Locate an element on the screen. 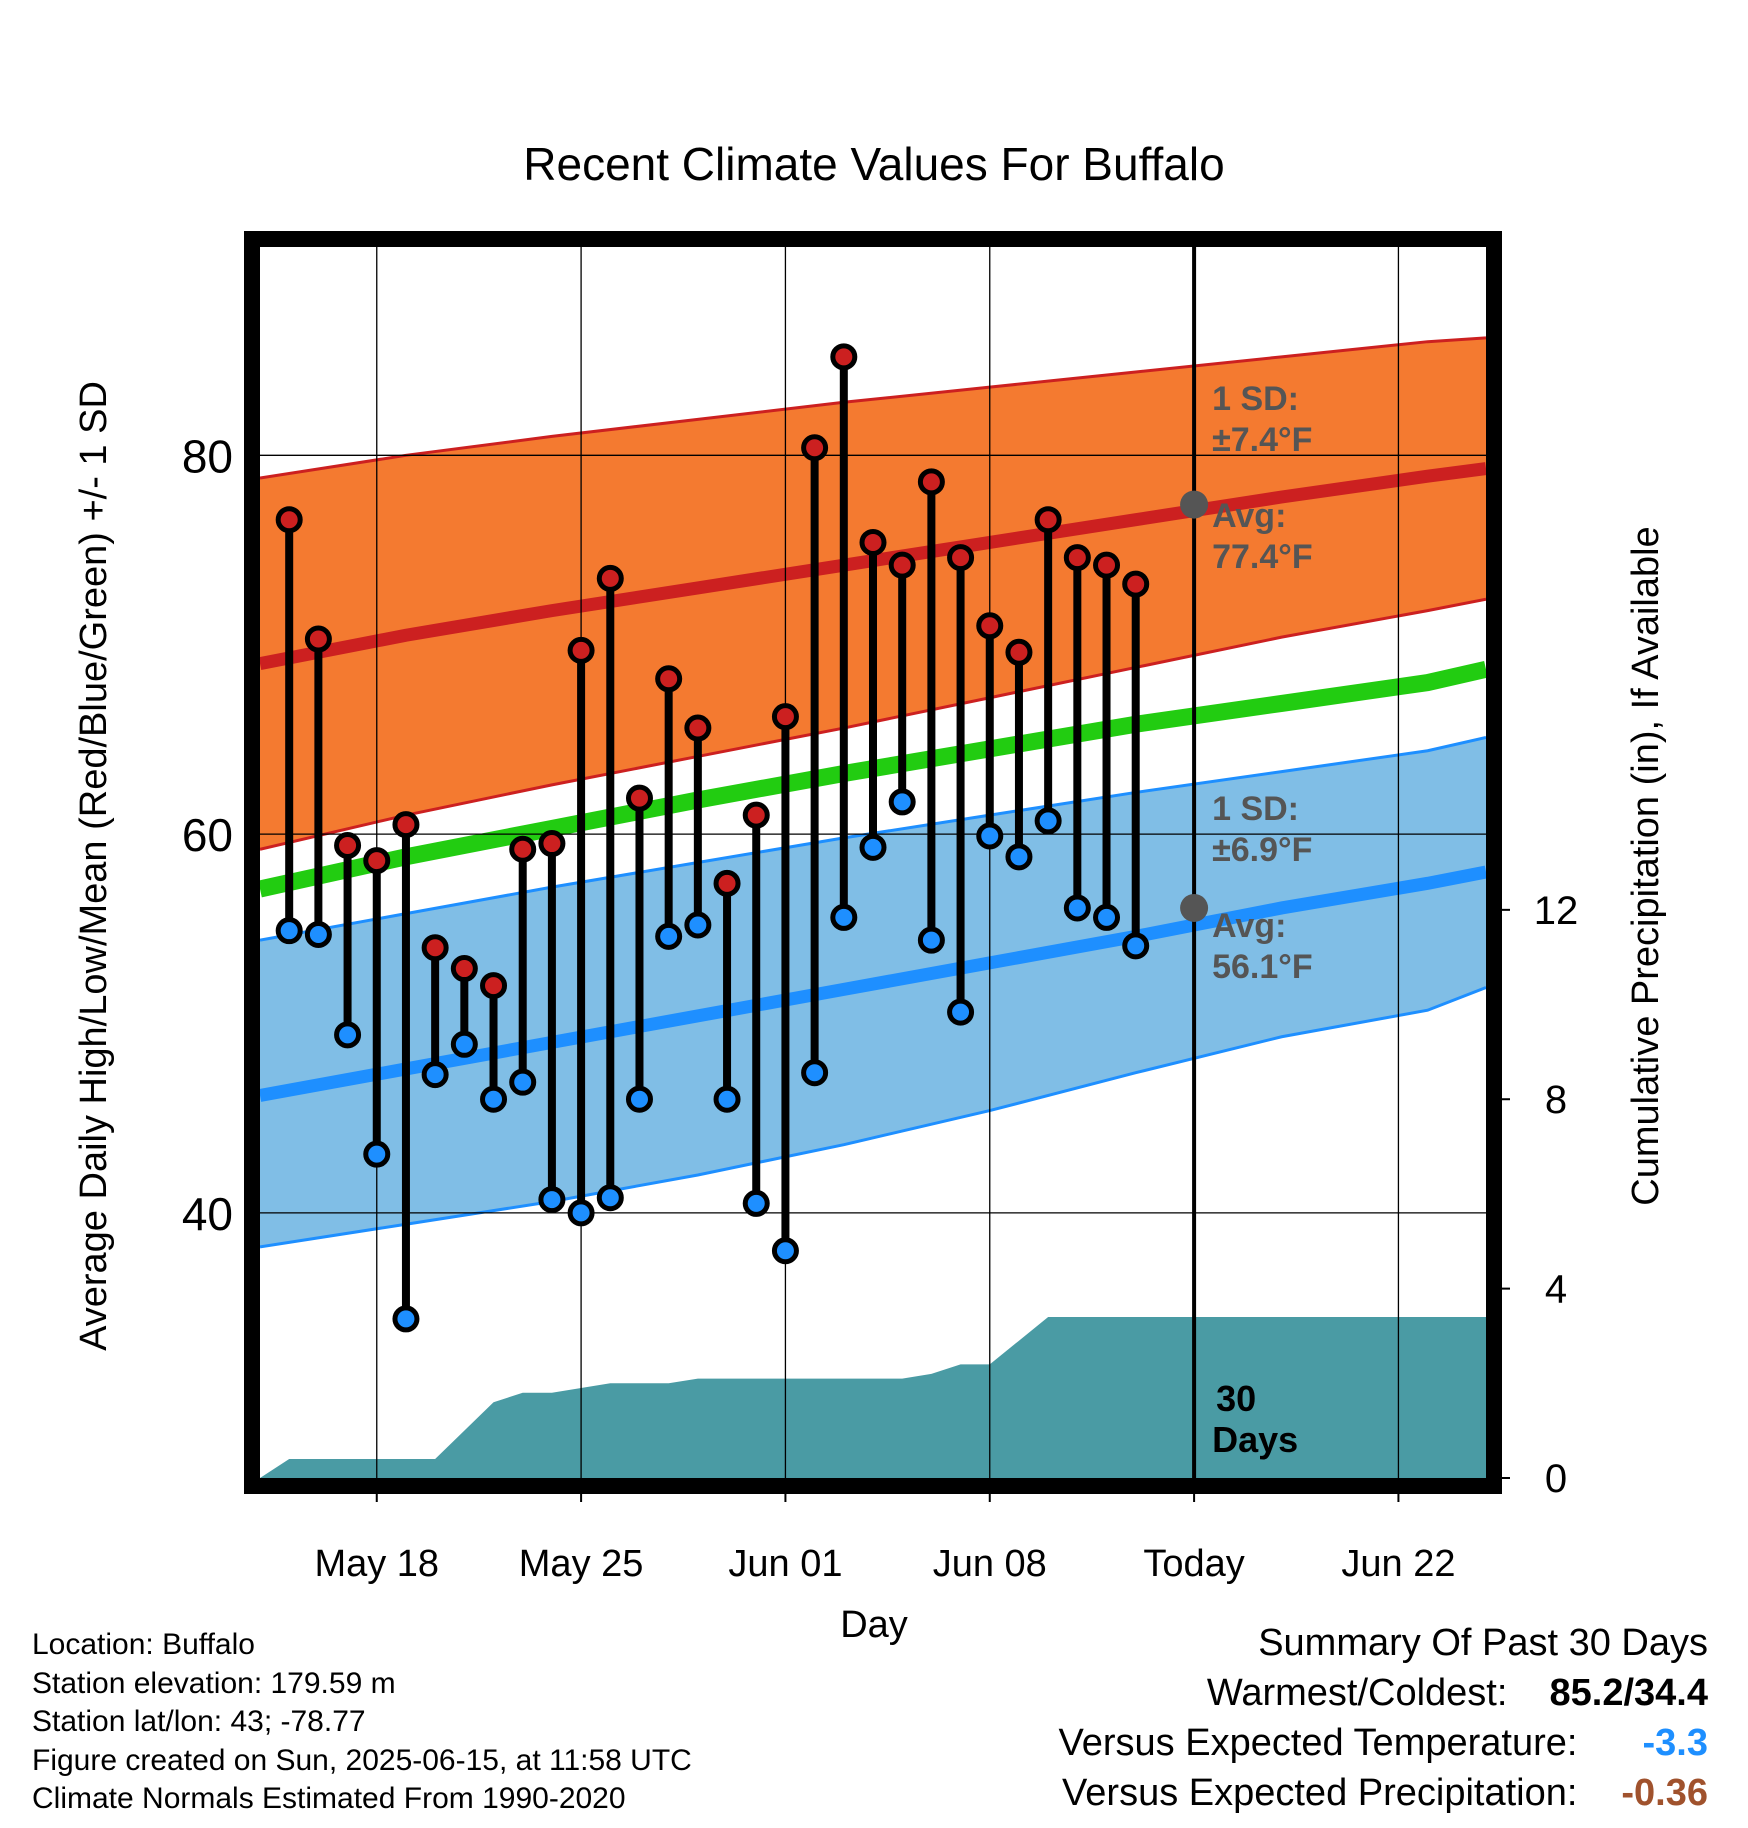 This screenshot has height=1828, width=1748. low-sd-upper-line is located at coordinates (873, 839).